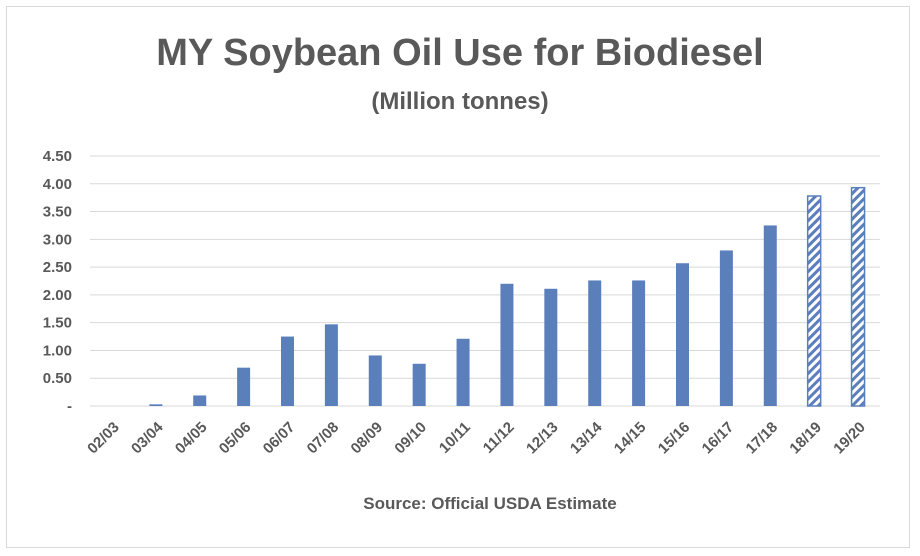 Image resolution: width=920 pixels, height=556 pixels. I want to click on x-tick-label: 10/11, so click(455, 438).